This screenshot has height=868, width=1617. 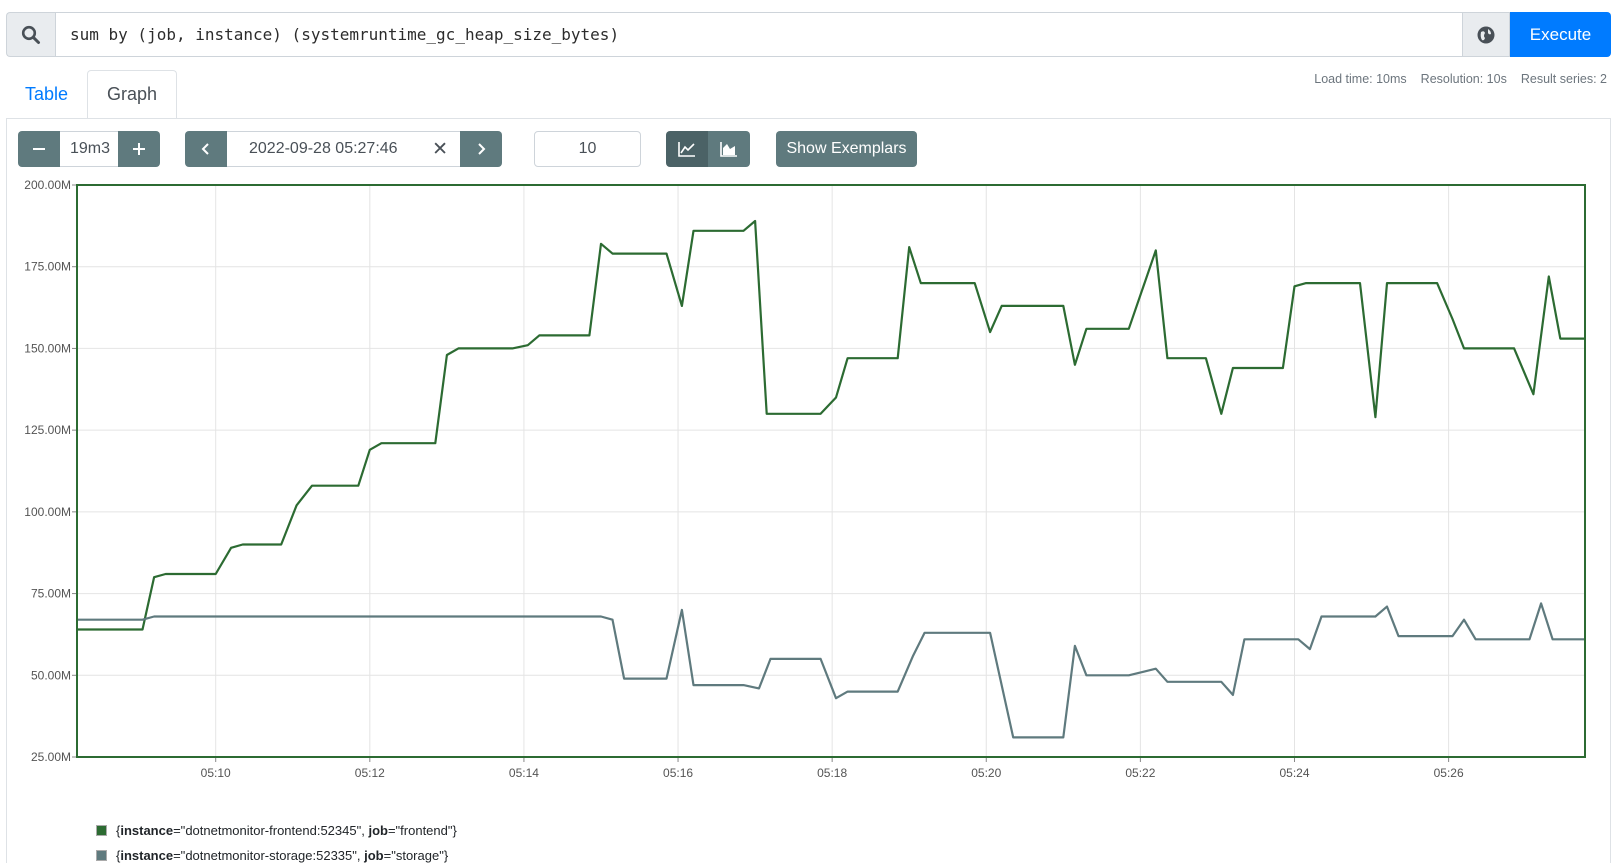 I want to click on resolution-stat: Resolution: 10s, so click(x=1463, y=79).